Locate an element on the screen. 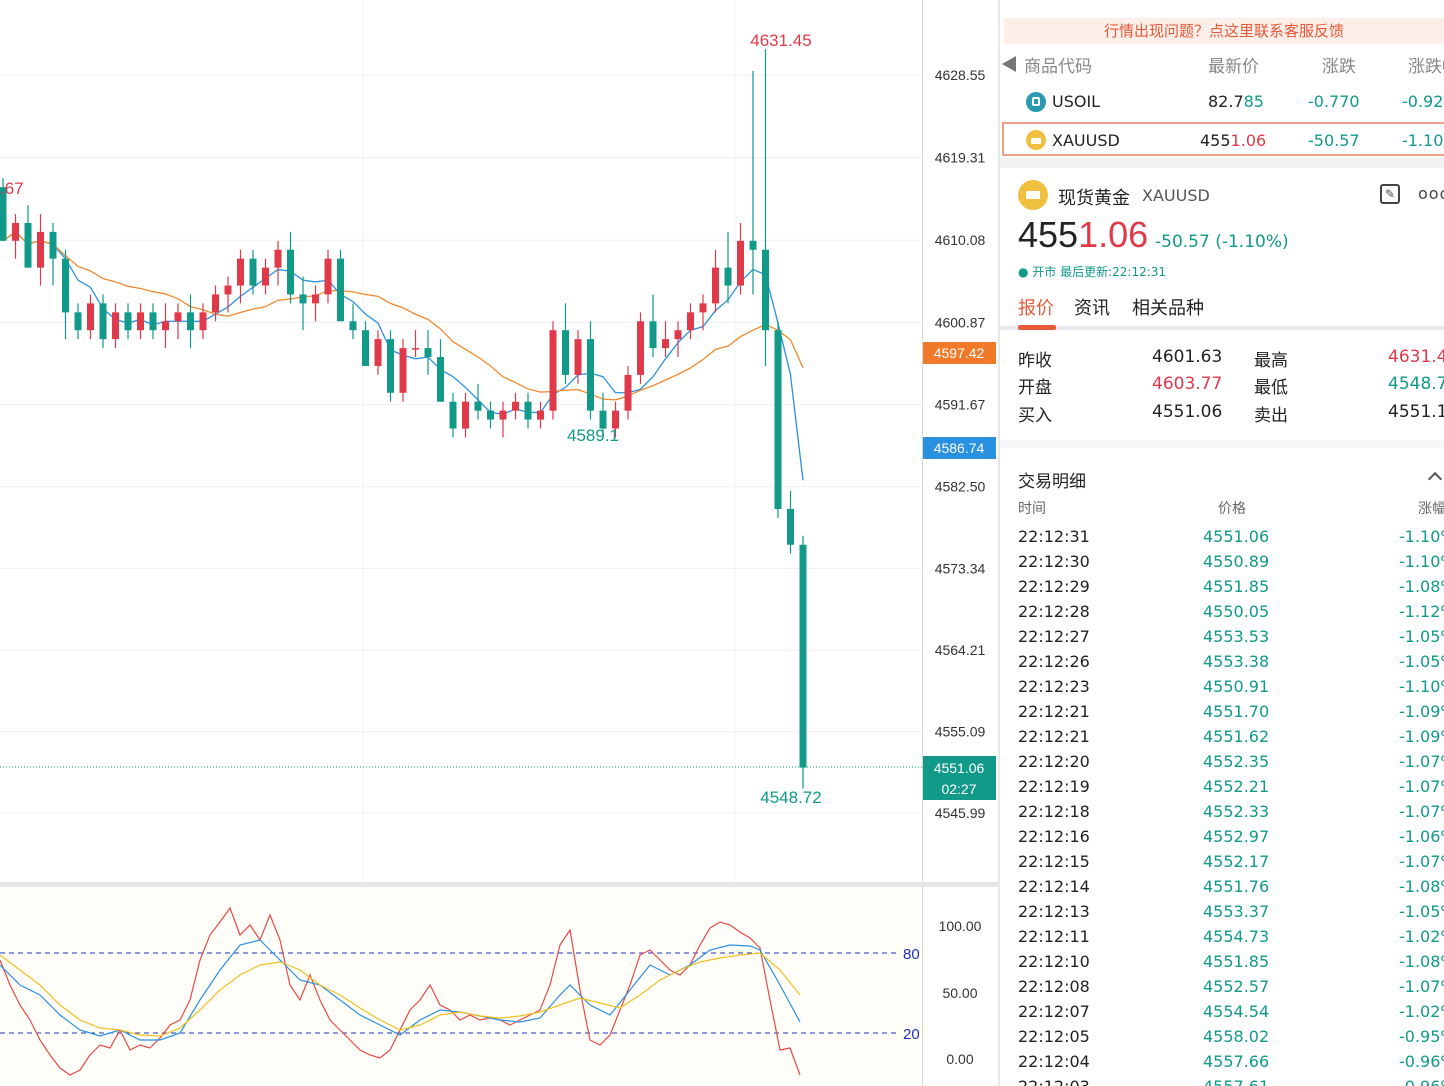 The image size is (1444, 1086). trade-row: 22:12:23 4550.91 -1.10% is located at coordinates (1222, 689).